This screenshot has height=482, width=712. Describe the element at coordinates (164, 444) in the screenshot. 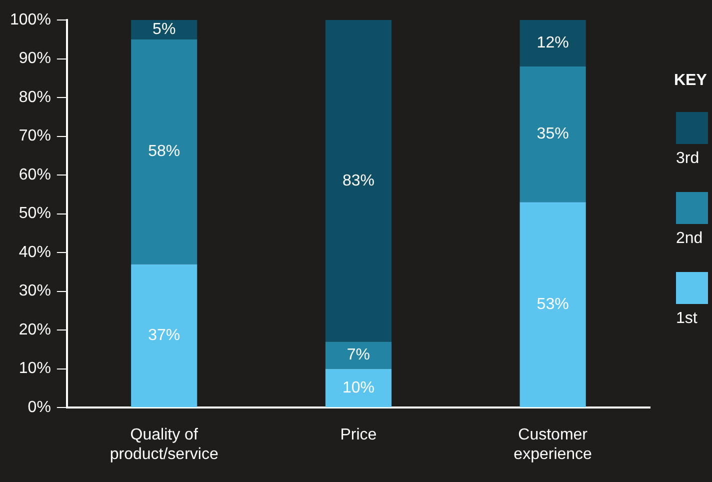

I see `x-tick-label: Quality of product/service` at that location.